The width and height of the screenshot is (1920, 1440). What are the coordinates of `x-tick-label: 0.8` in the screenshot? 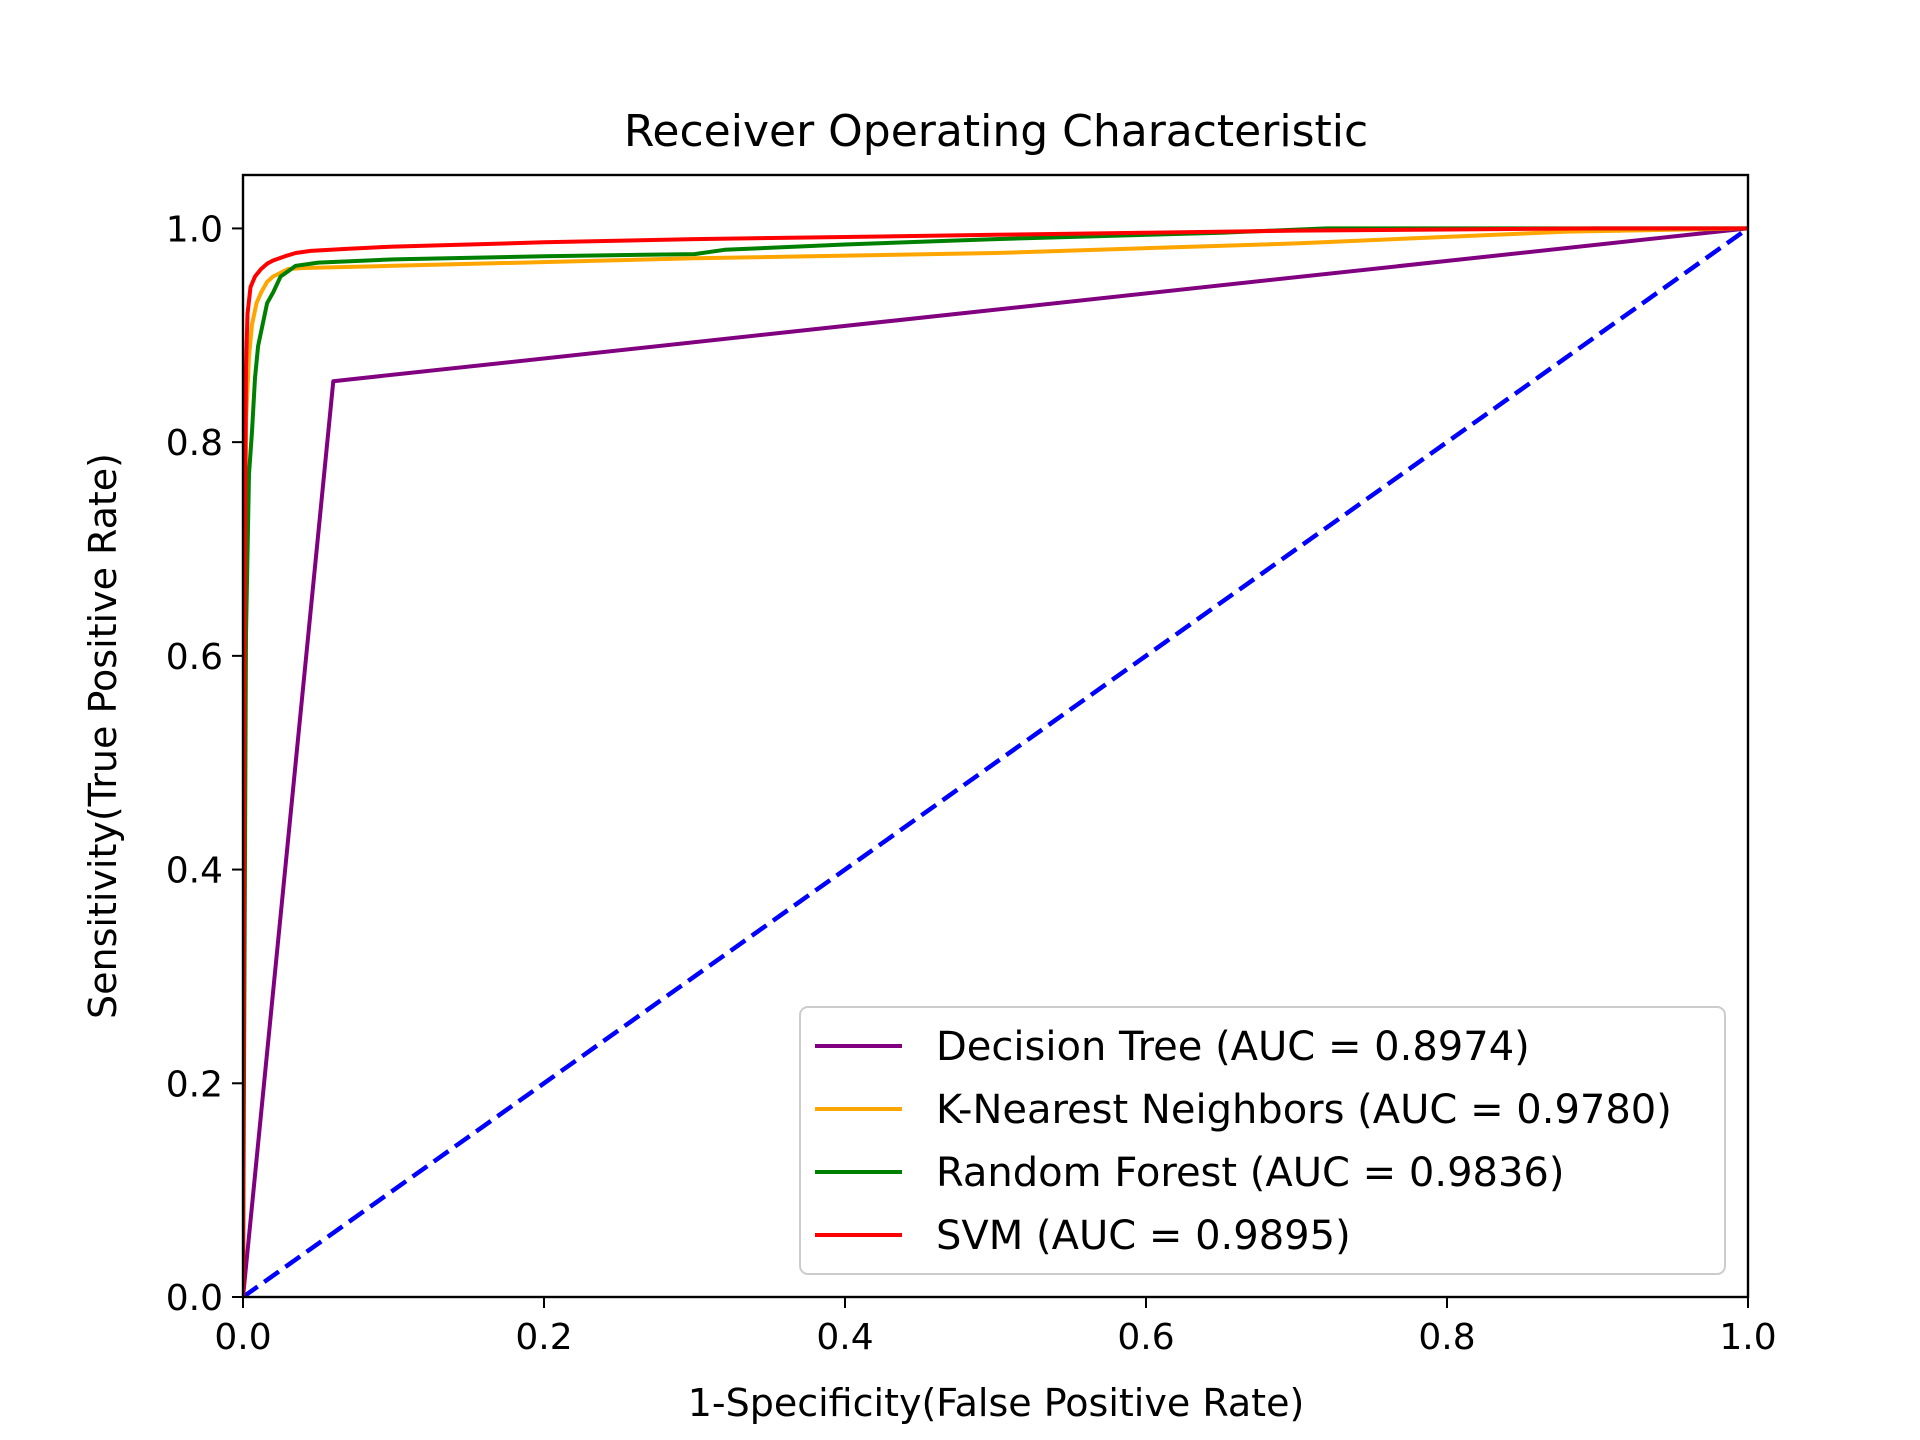 It's located at (1446, 1337).